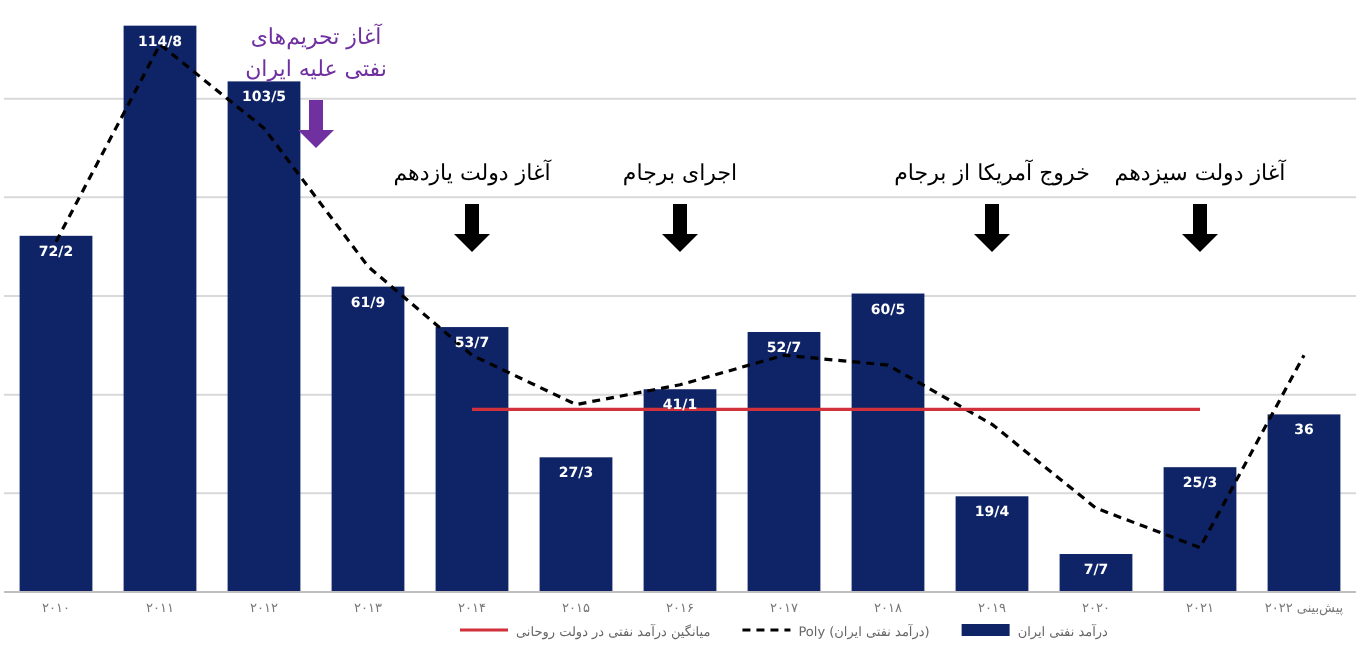 This screenshot has width=1360, height=656. Describe the element at coordinates (316, 52) in the screenshot. I see `annotation: آغاز تحریم‌های نفتی علیه ایران` at that location.